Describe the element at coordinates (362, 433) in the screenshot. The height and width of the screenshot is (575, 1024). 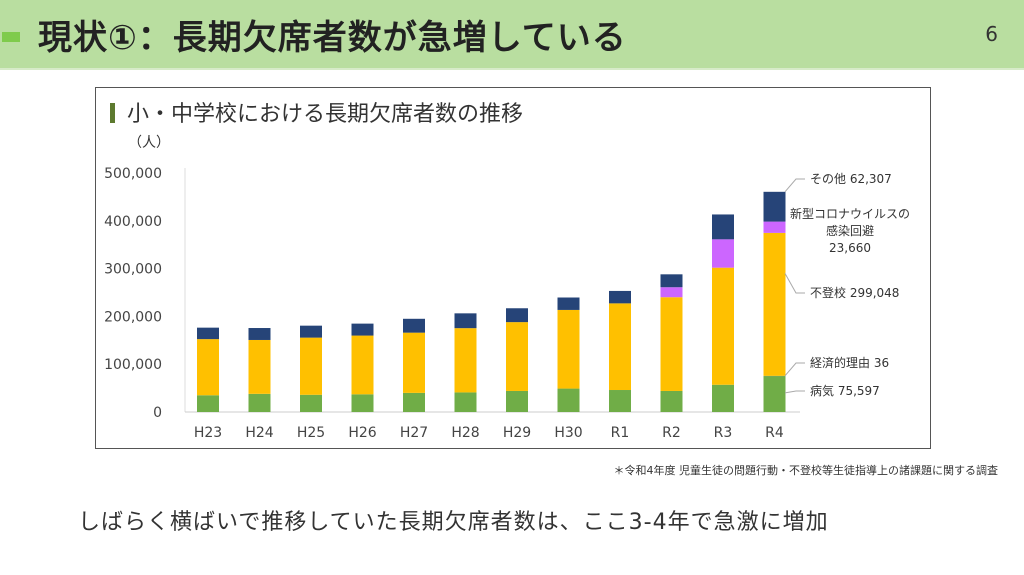
I see `x-tick-label: H26` at that location.